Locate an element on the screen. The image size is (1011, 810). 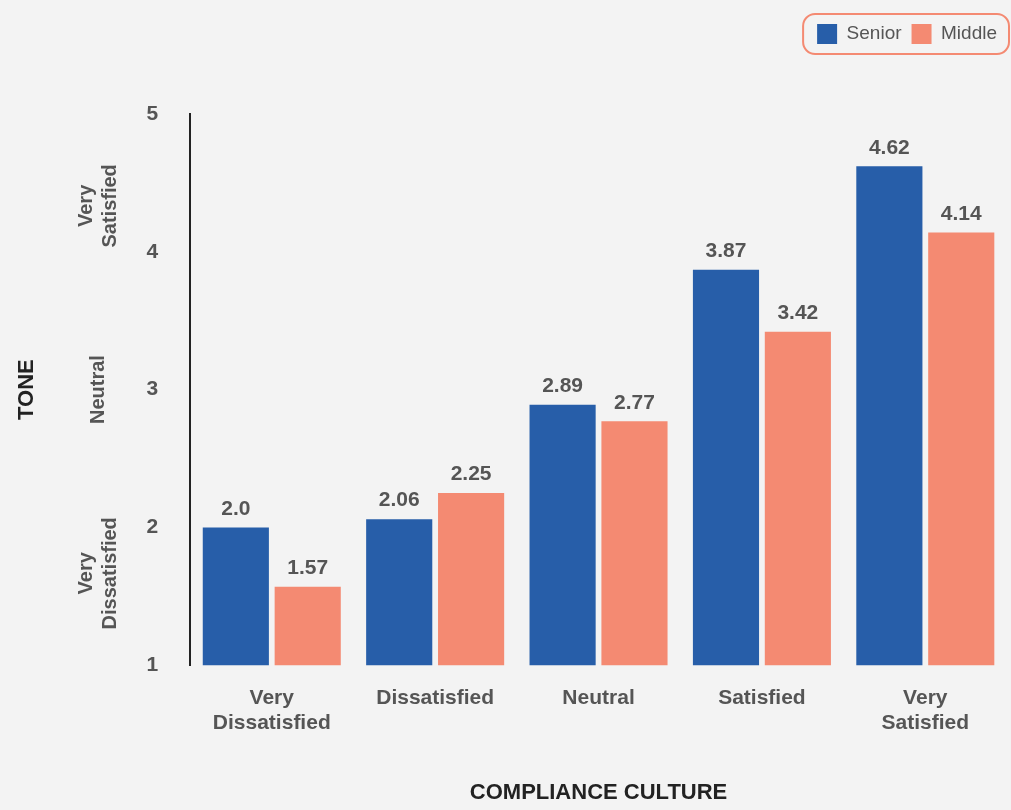
legend-label: Senior is located at coordinates (874, 33).